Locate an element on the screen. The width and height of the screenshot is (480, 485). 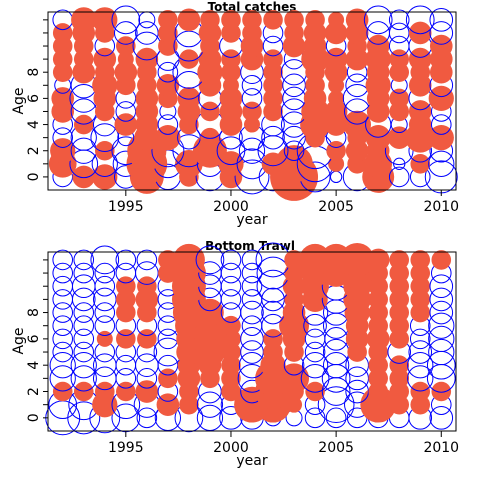
y-tick-label: 4 is located at coordinates (34, 365).